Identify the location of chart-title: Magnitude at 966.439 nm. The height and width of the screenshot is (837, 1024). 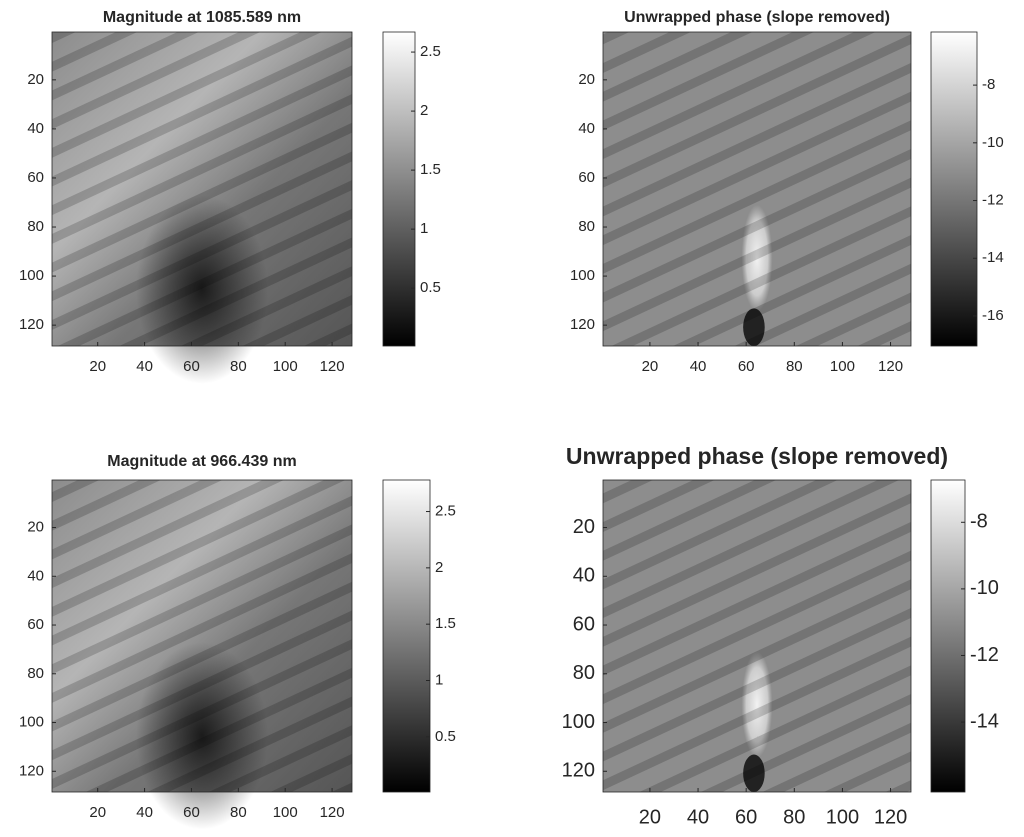
(201, 461).